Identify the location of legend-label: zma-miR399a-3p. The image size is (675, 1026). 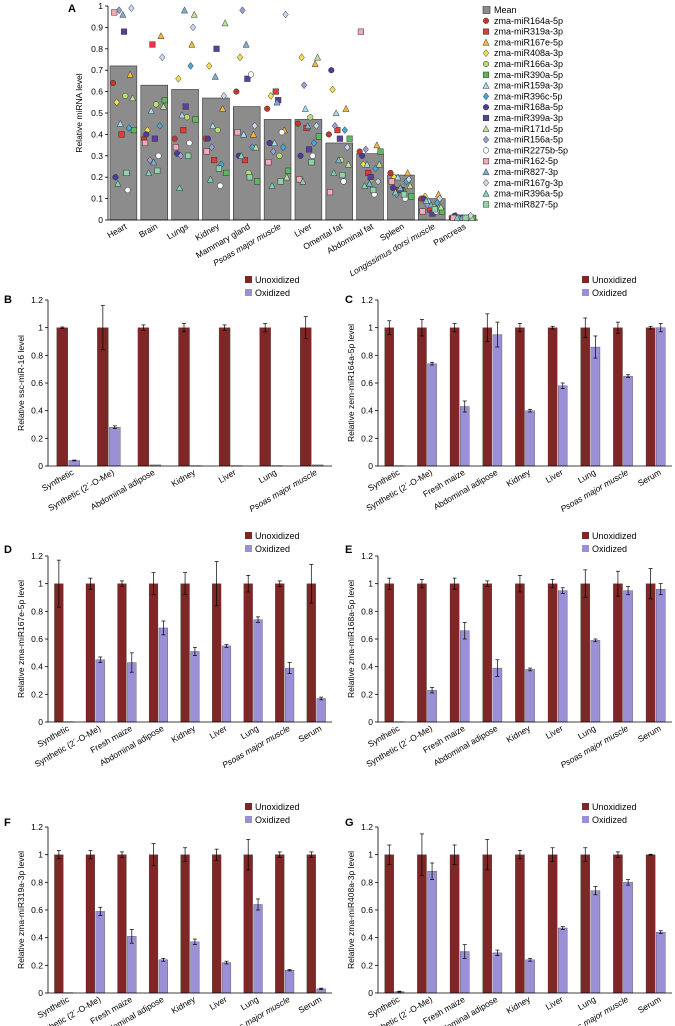
(528, 118).